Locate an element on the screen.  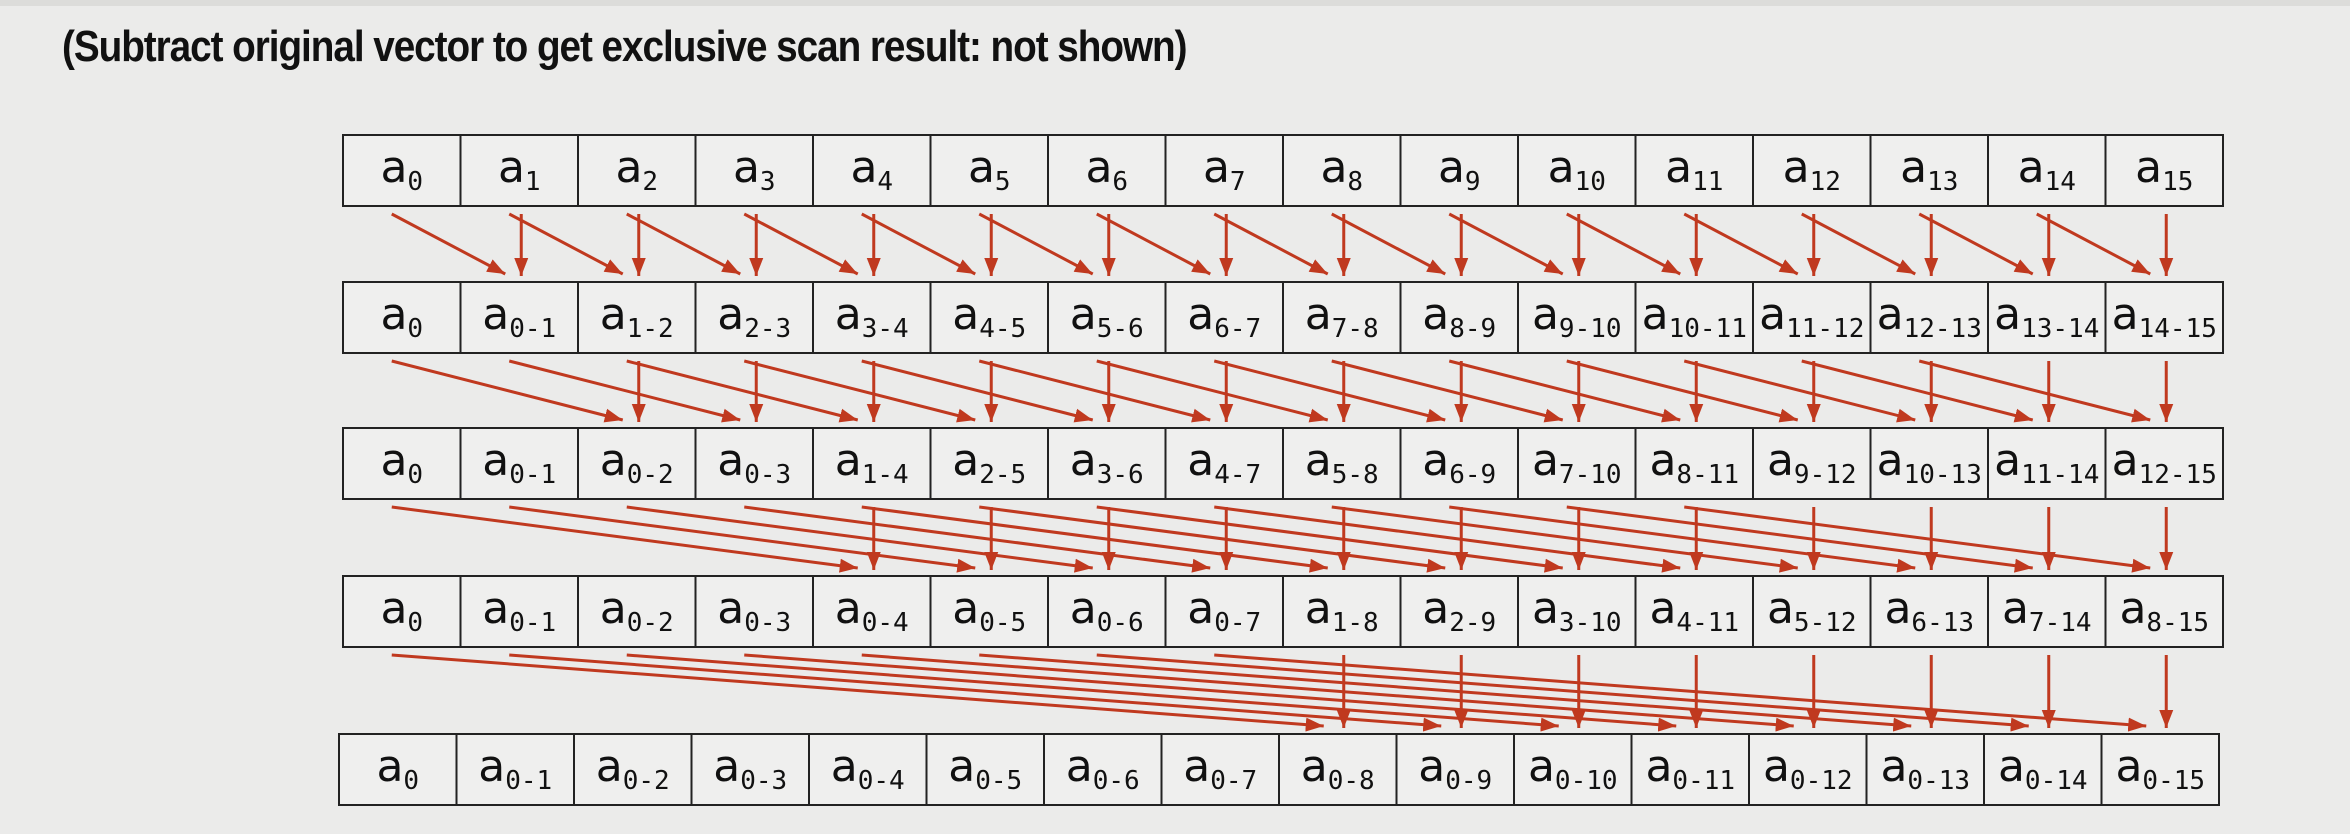
array-cell: a7-8 is located at coordinates (1342, 317).